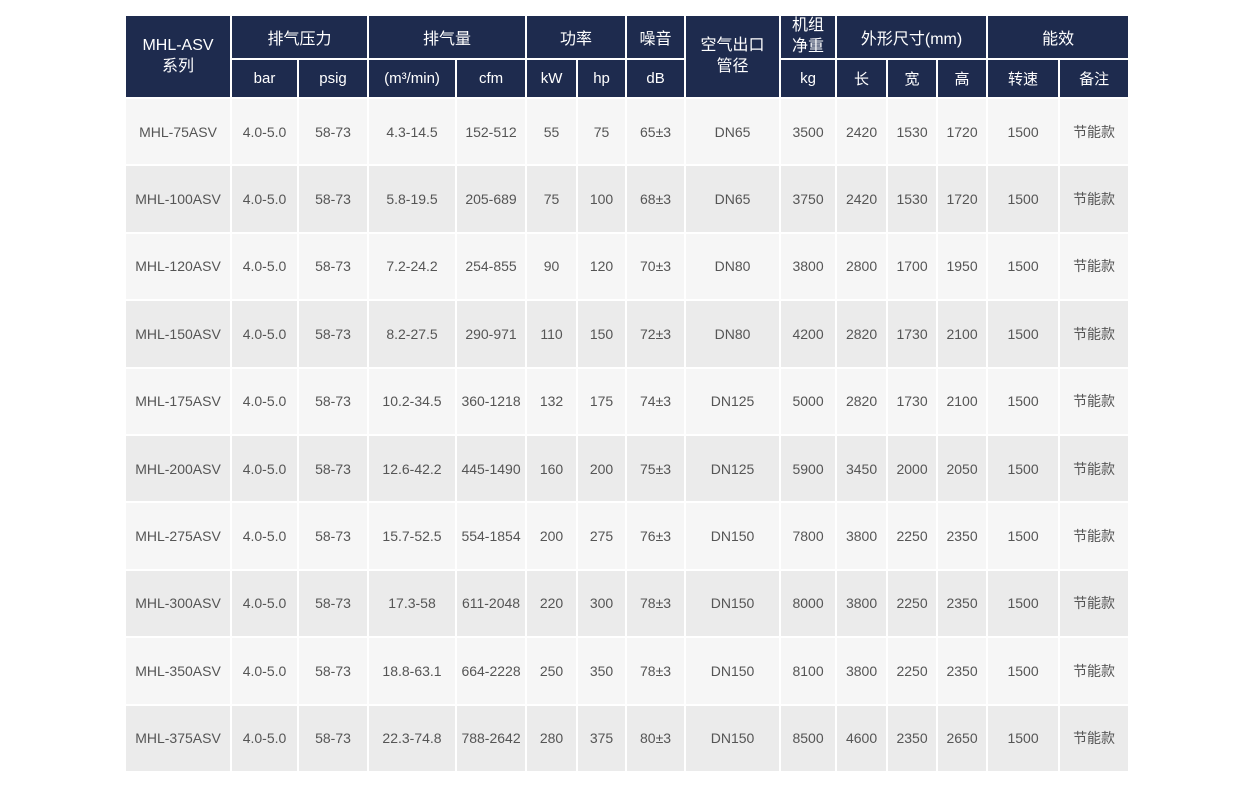 This screenshot has height=786, width=1245. Describe the element at coordinates (733, 199) in the screenshot. I see `value-cell: DN65` at that location.